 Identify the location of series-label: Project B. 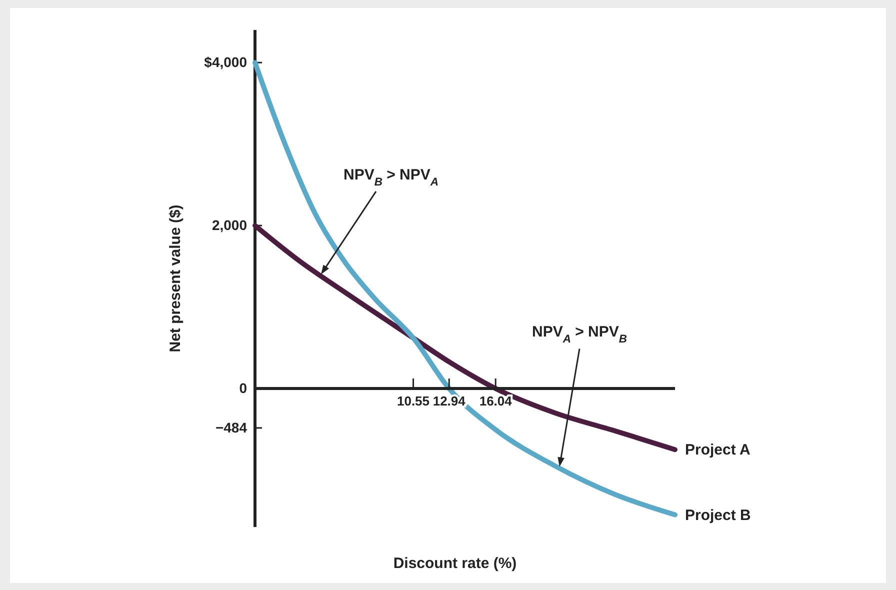
(718, 515).